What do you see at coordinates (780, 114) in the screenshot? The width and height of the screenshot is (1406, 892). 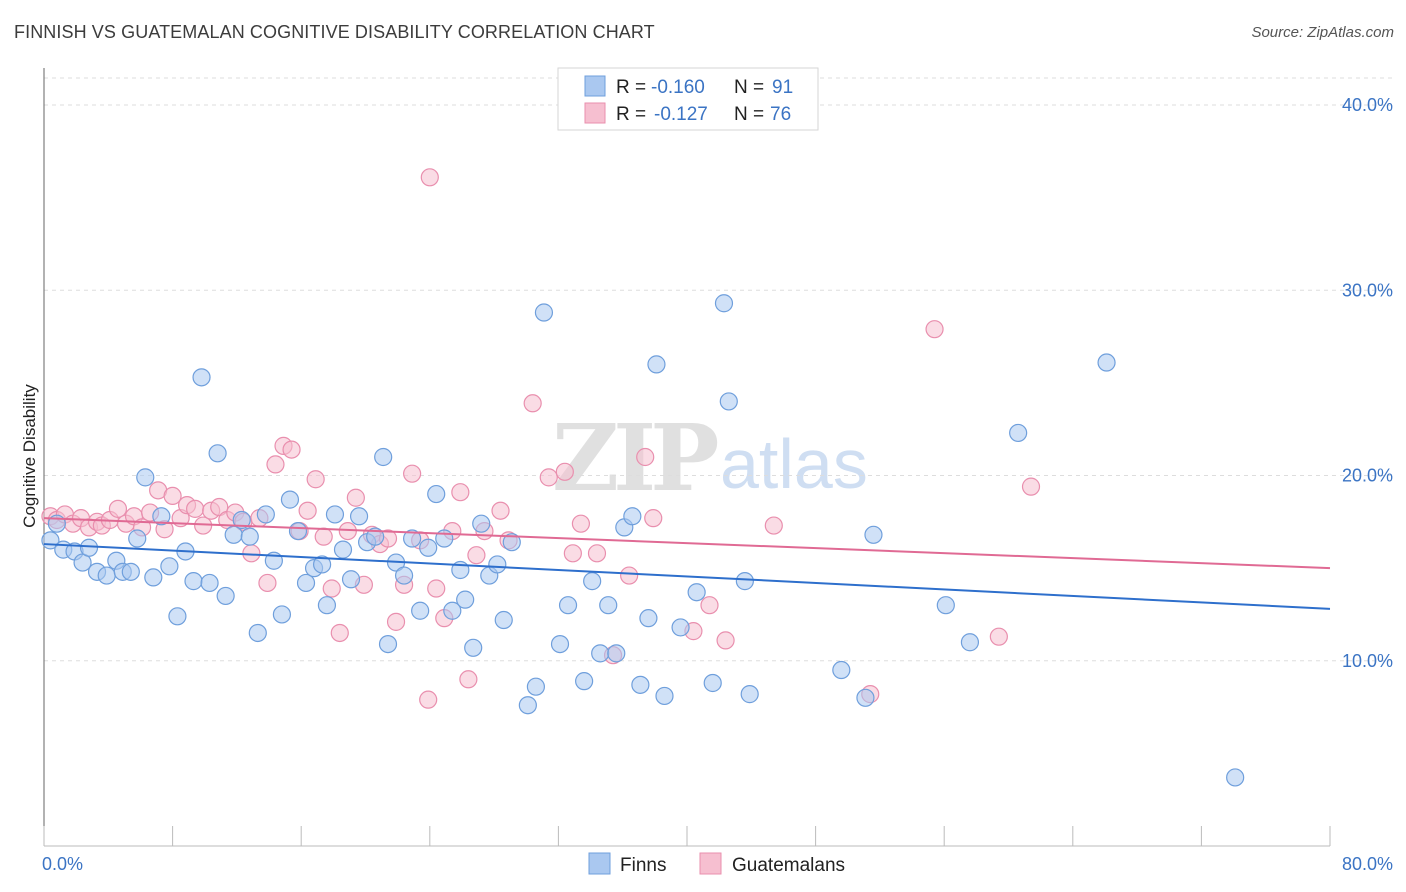 I see `legend-n-value-guatemalans: 76` at bounding box center [780, 114].